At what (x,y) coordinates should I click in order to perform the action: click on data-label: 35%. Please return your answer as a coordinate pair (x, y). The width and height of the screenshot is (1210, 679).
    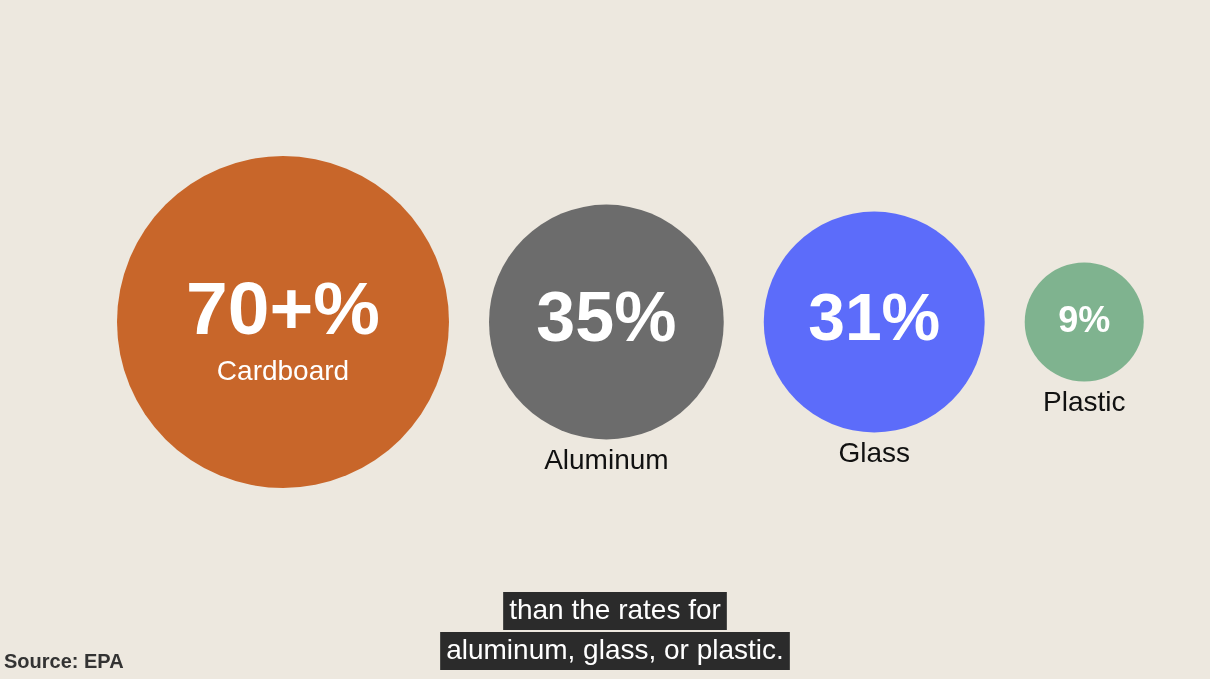
    Looking at the image, I should click on (606, 317).